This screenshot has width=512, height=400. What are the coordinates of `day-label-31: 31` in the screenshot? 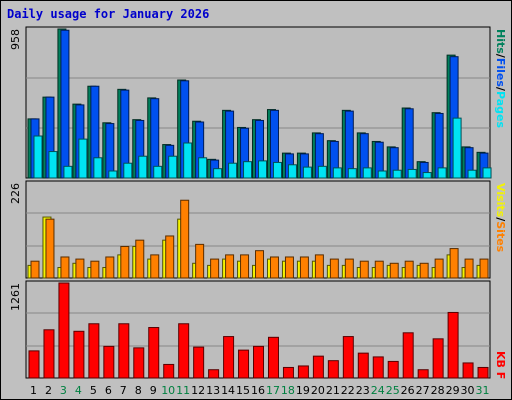 It's located at (483, 390).